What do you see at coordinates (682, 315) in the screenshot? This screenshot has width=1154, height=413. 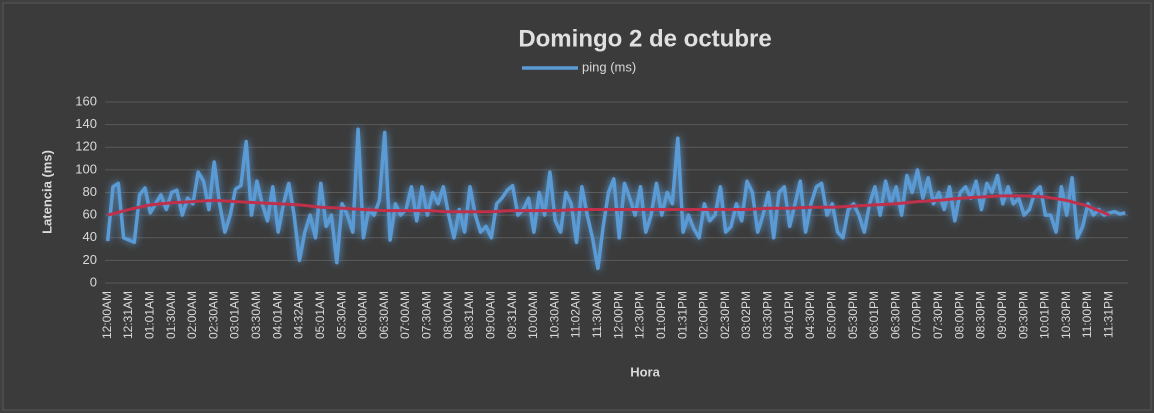 I see `x-tick-label: 01:31PM` at bounding box center [682, 315].